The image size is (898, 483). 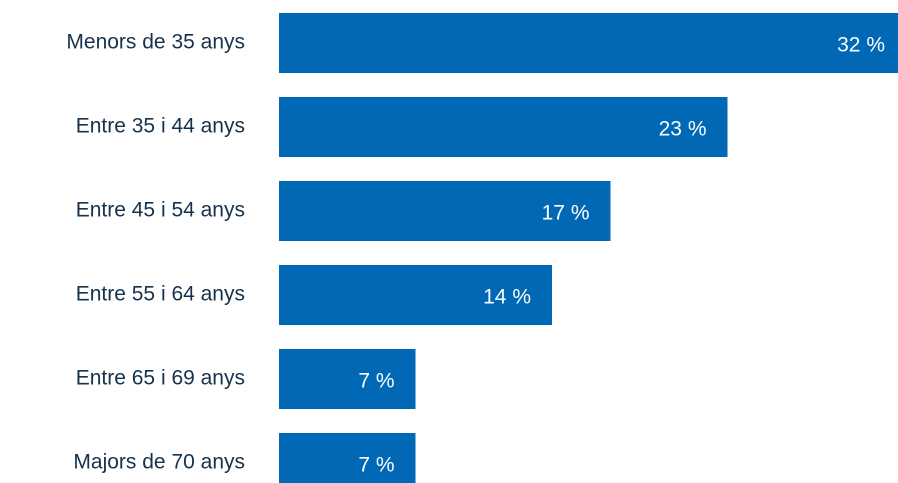 I want to click on category-label: Entre 45 i 54 anys, so click(x=160, y=210).